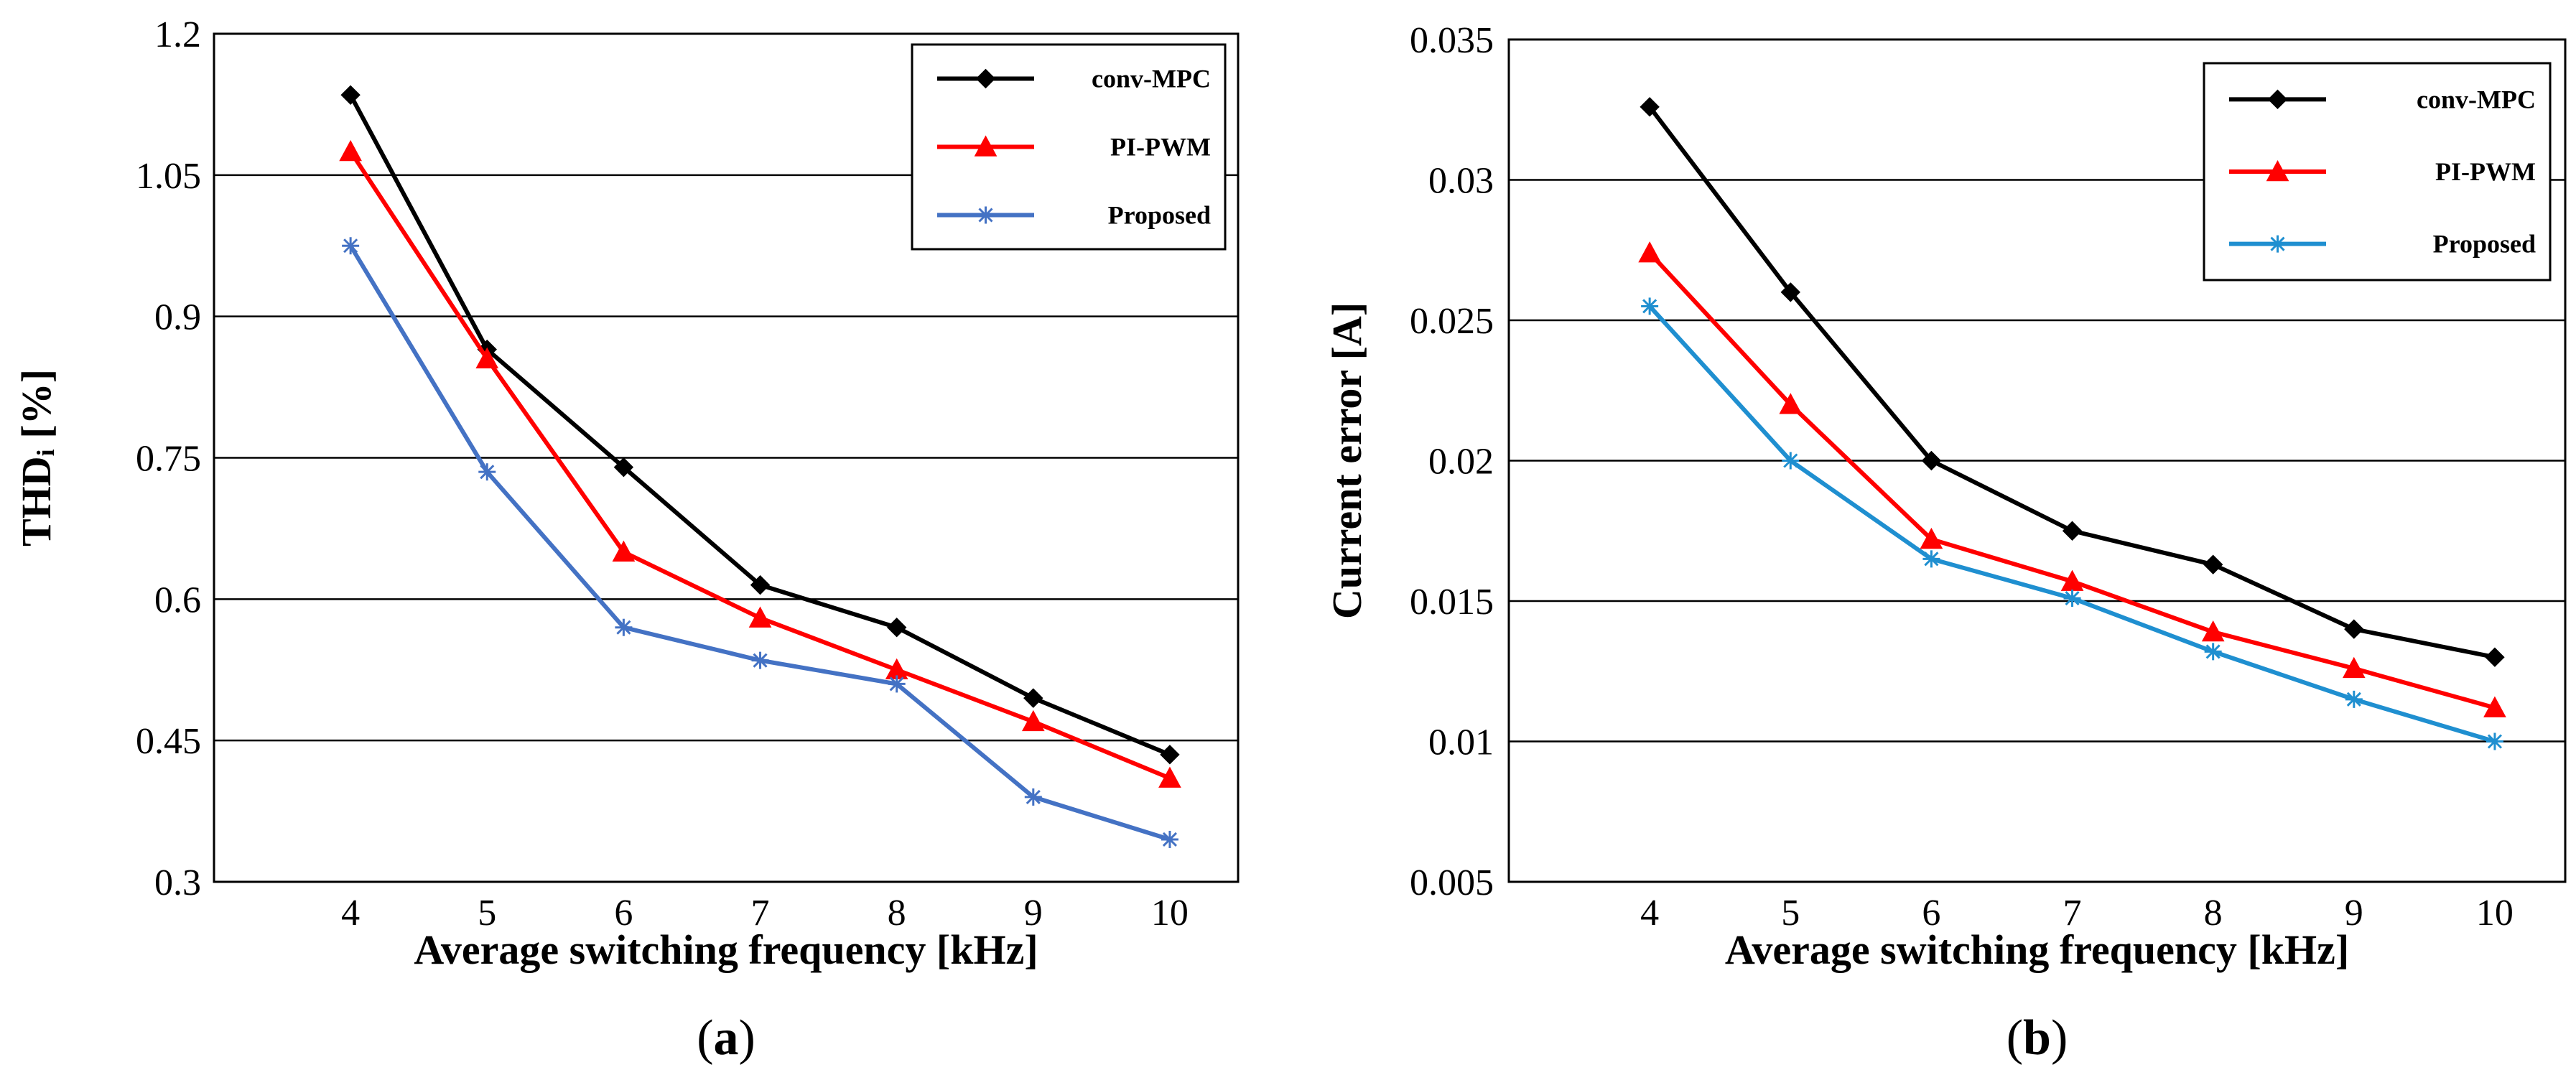  I want to click on x-axis-label: Average switching frequency [kHz], so click(2037, 949).